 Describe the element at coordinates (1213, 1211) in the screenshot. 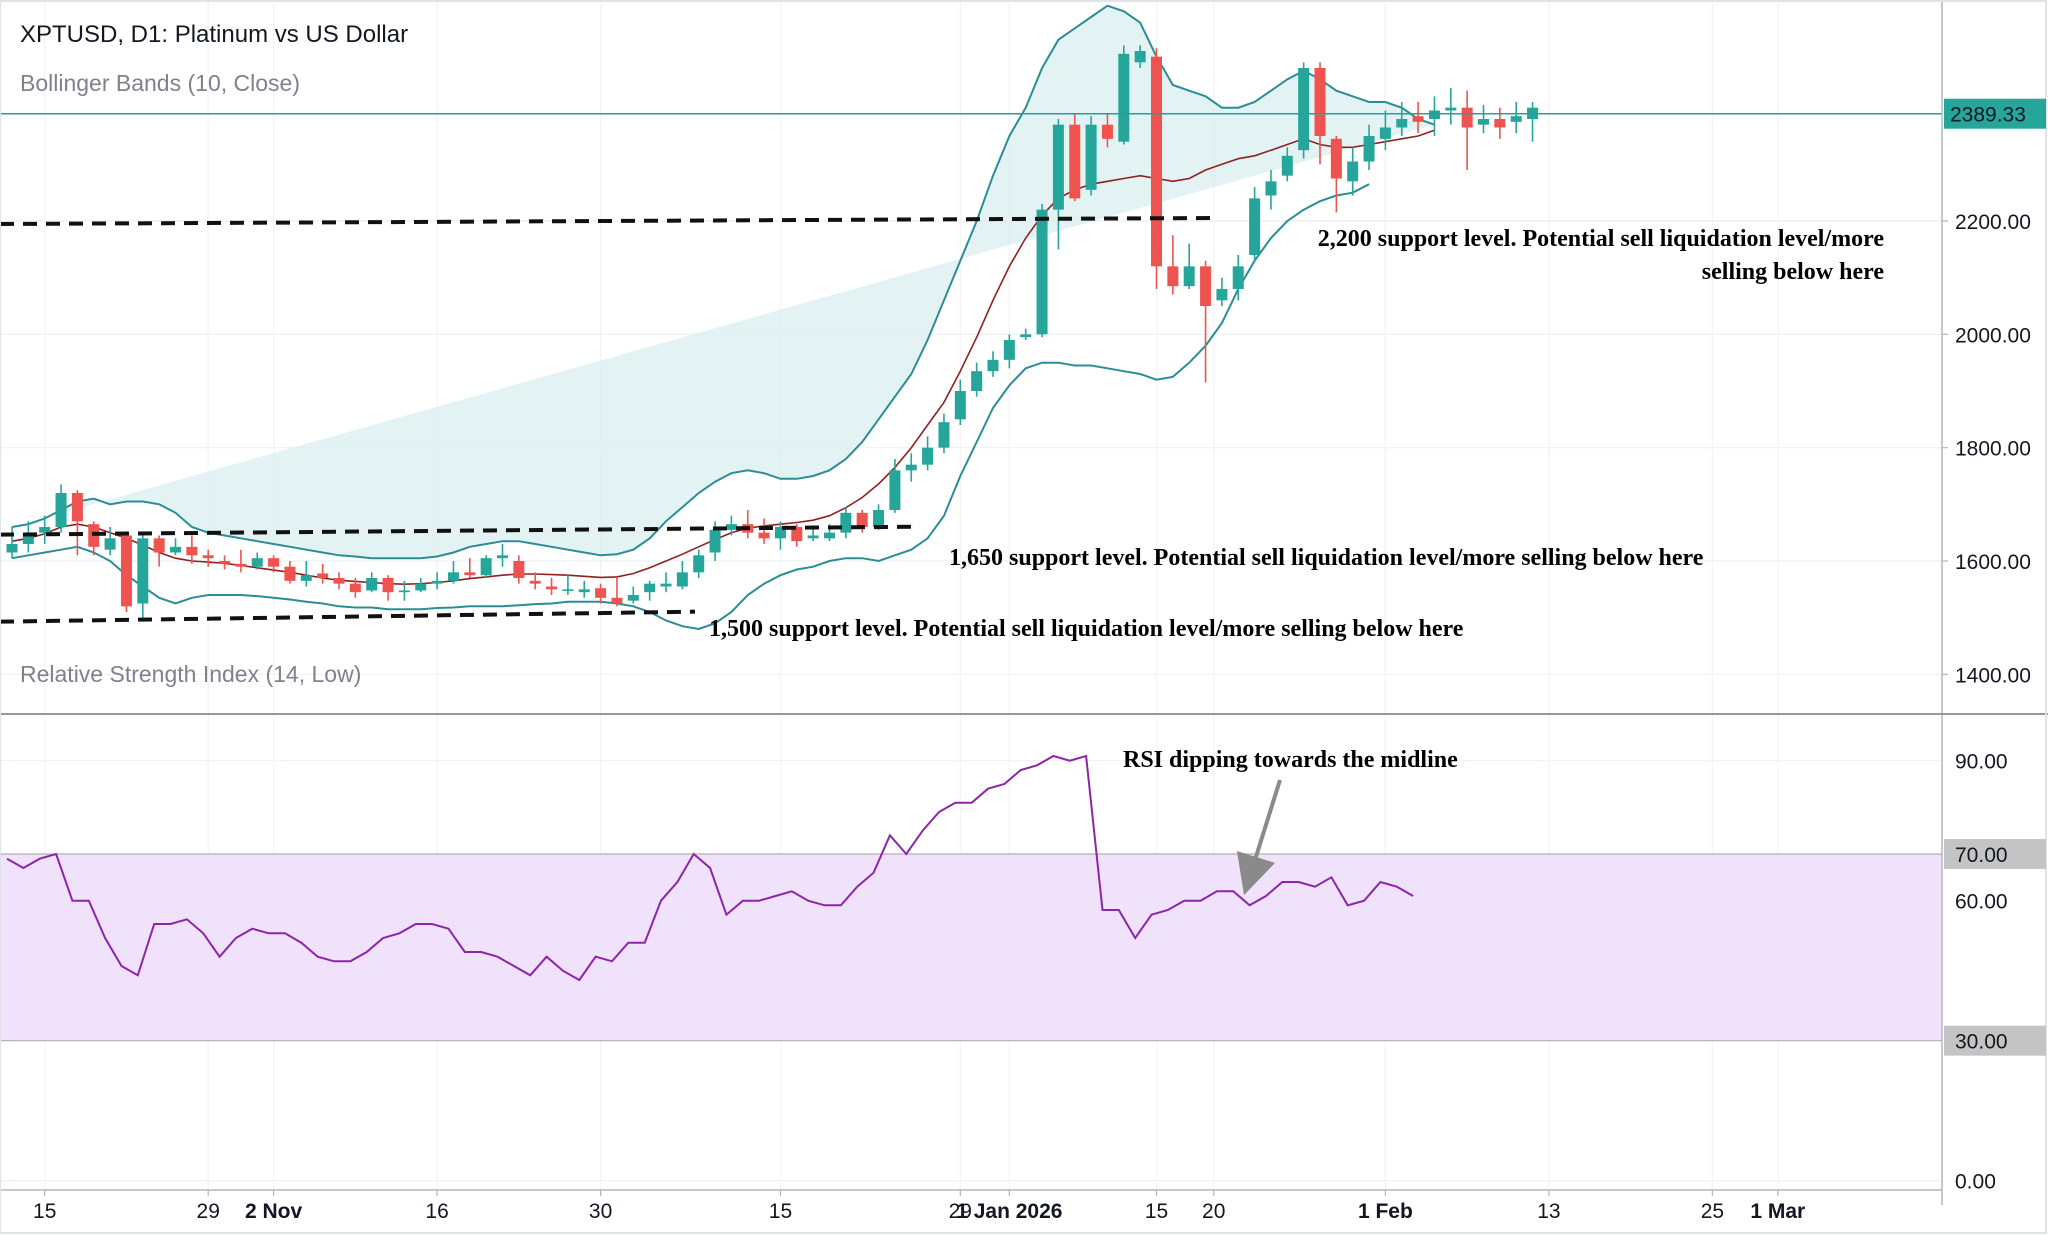

I see `time-tick-label: 20` at that location.